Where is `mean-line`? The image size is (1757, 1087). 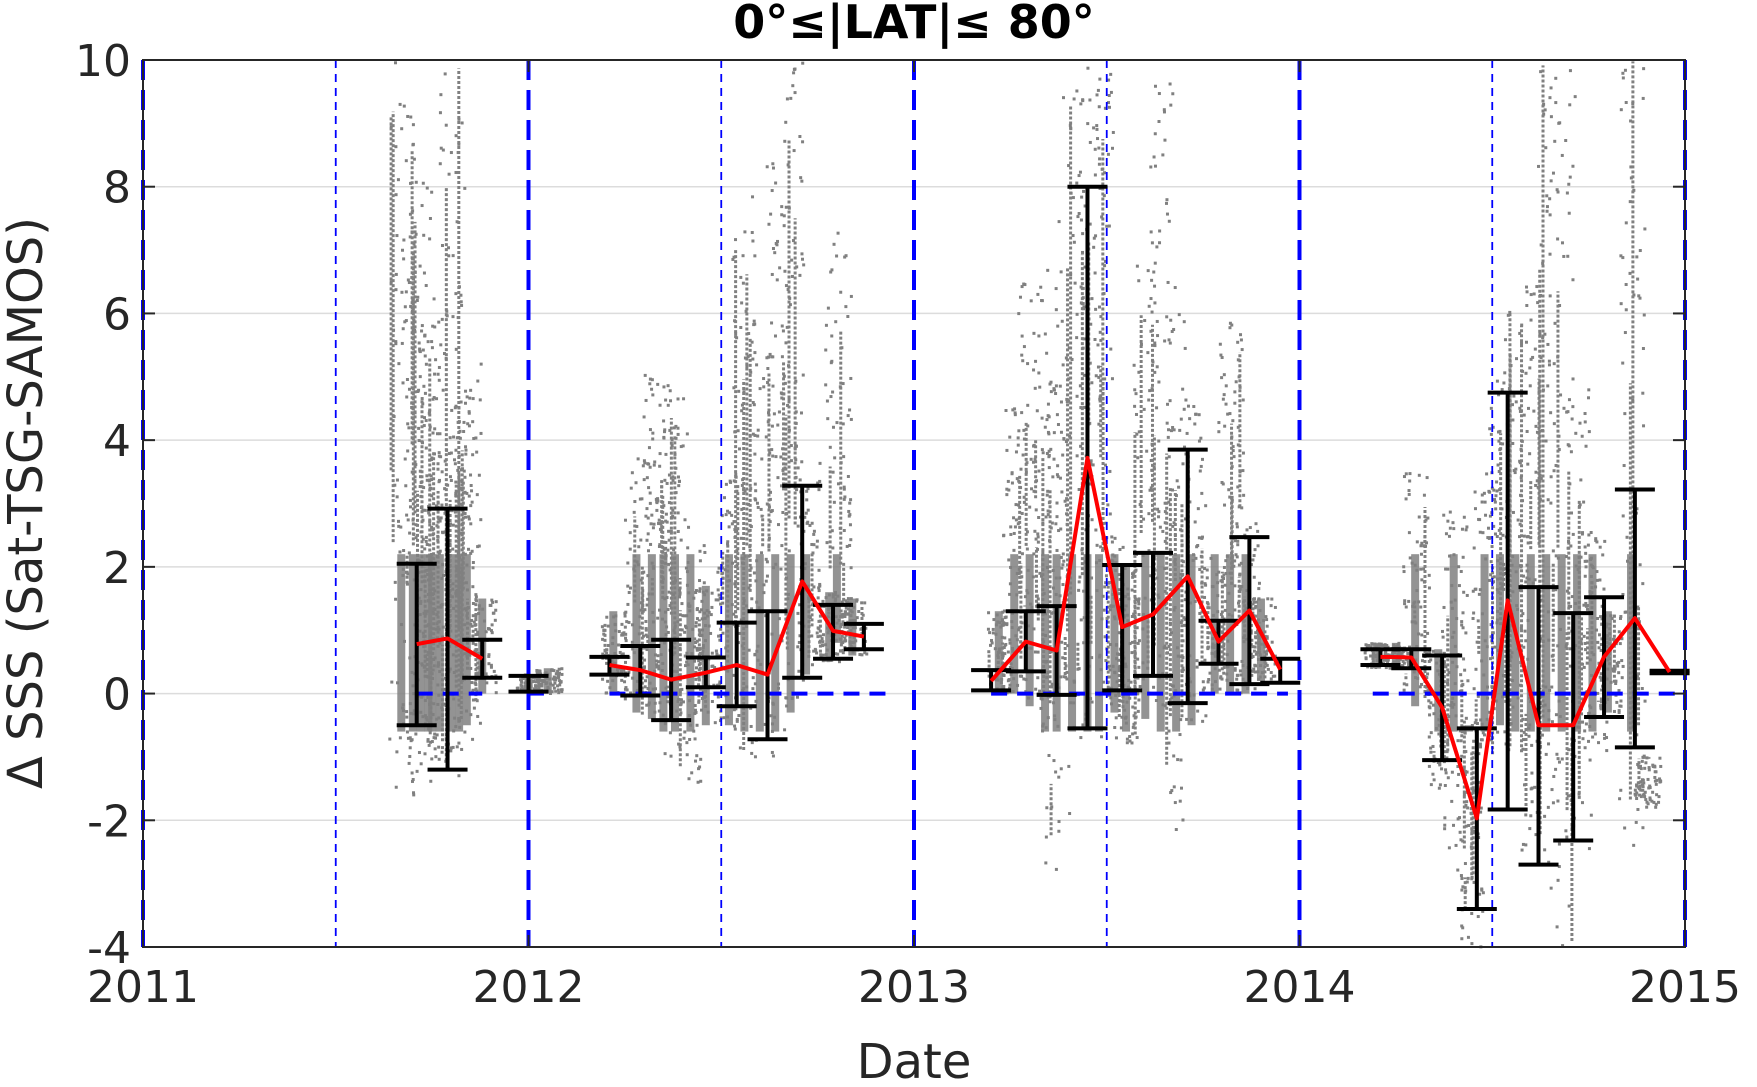 mean-line is located at coordinates (1526, 709).